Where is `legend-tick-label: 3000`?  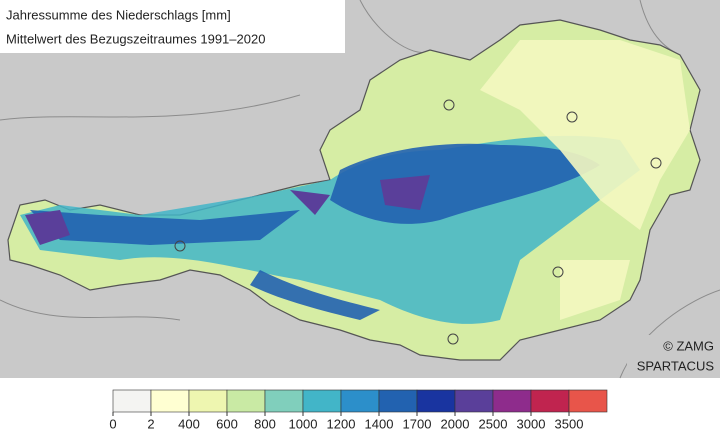
legend-tick-label: 3000 is located at coordinates (531, 423).